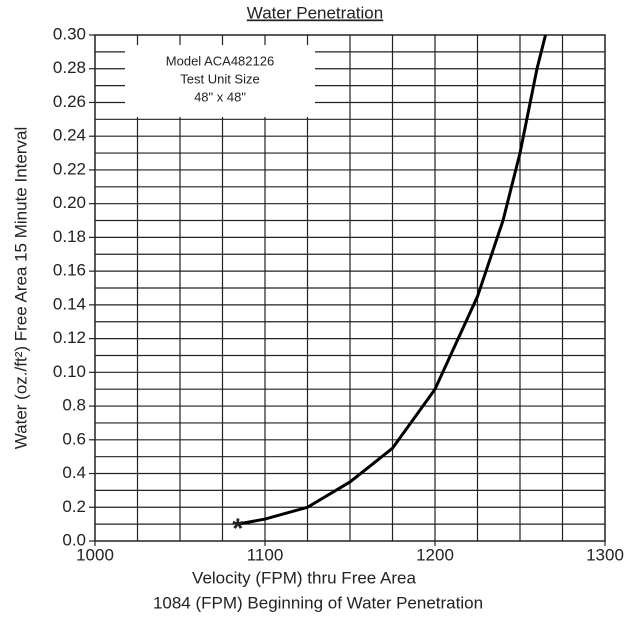 The width and height of the screenshot is (638, 620). What do you see at coordinates (74, 539) in the screenshot?
I see `y-tick-label: 0.0` at bounding box center [74, 539].